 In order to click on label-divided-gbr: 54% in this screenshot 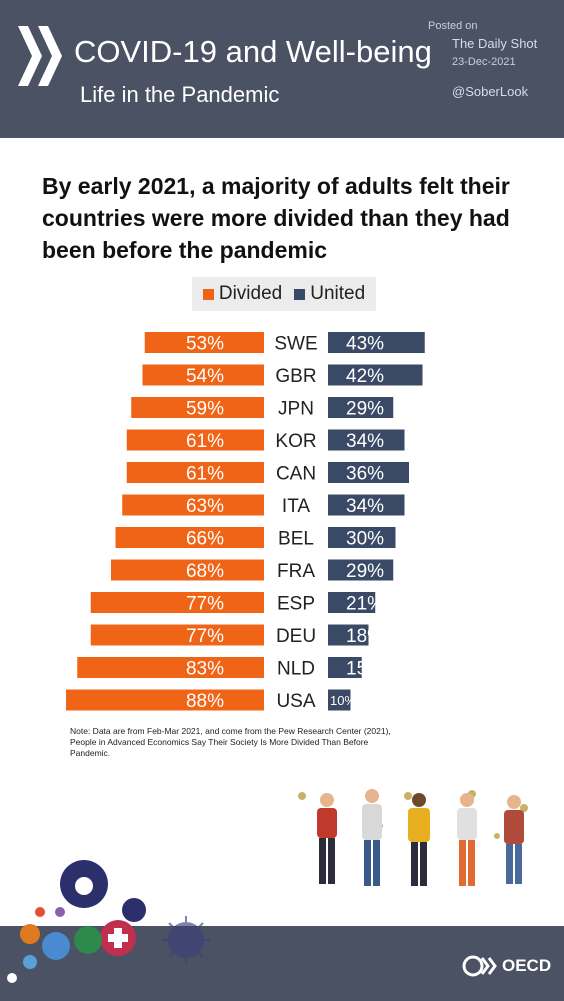, I will do `click(205, 376)`.